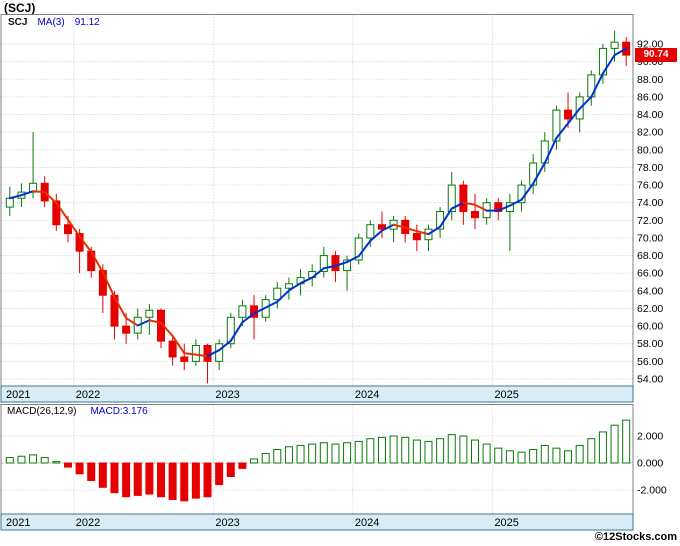 This screenshot has width=680, height=546. Describe the element at coordinates (77, 411) in the screenshot. I see `macd-legend: MACD(26,12,9) MACD:3.176` at that location.